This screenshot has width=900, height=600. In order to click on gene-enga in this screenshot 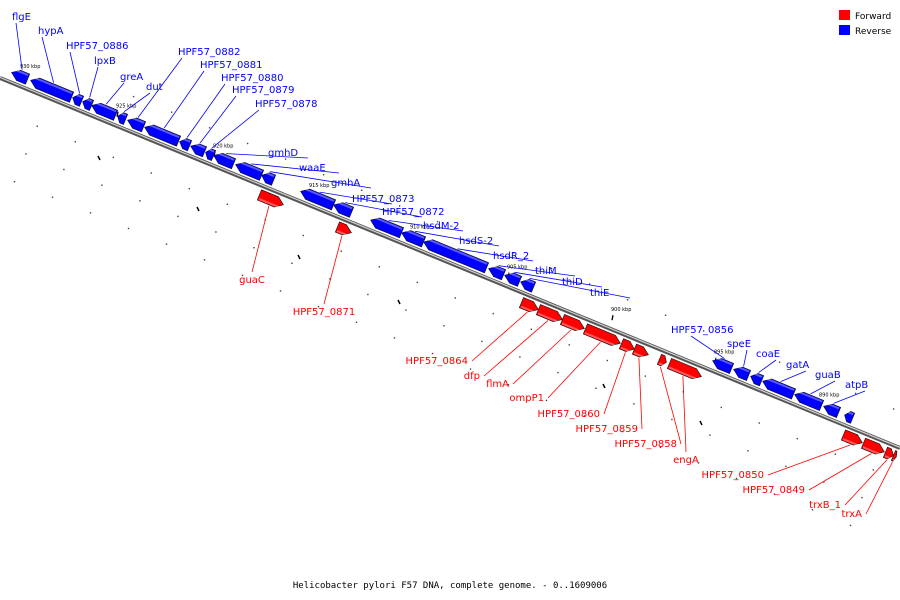, I will do `click(684, 369)`.